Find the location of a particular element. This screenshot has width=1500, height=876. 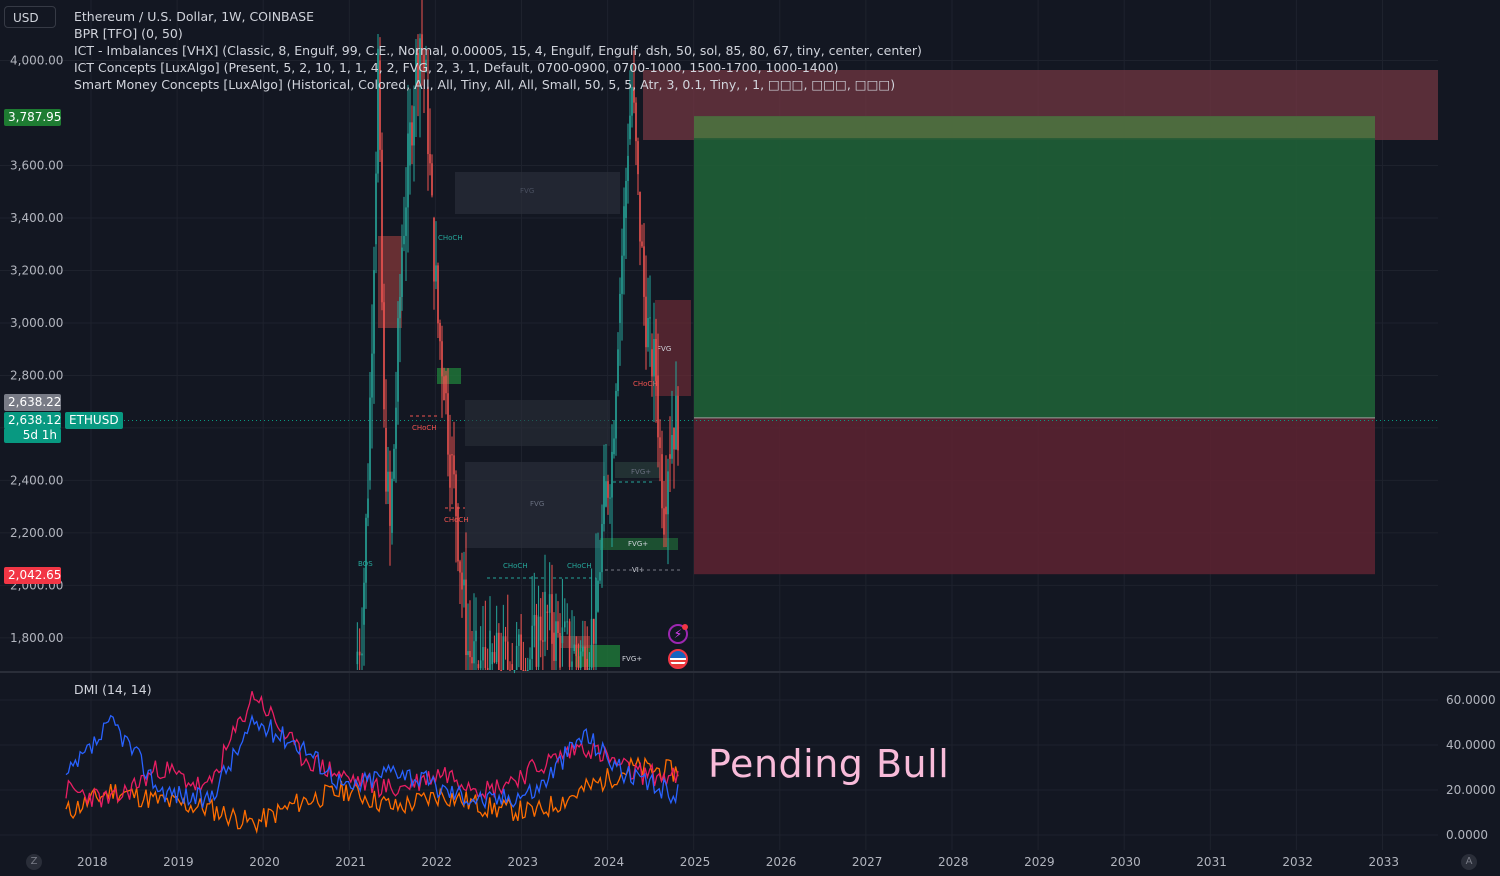

time-tick-label: 2032 is located at coordinates (1297, 862).